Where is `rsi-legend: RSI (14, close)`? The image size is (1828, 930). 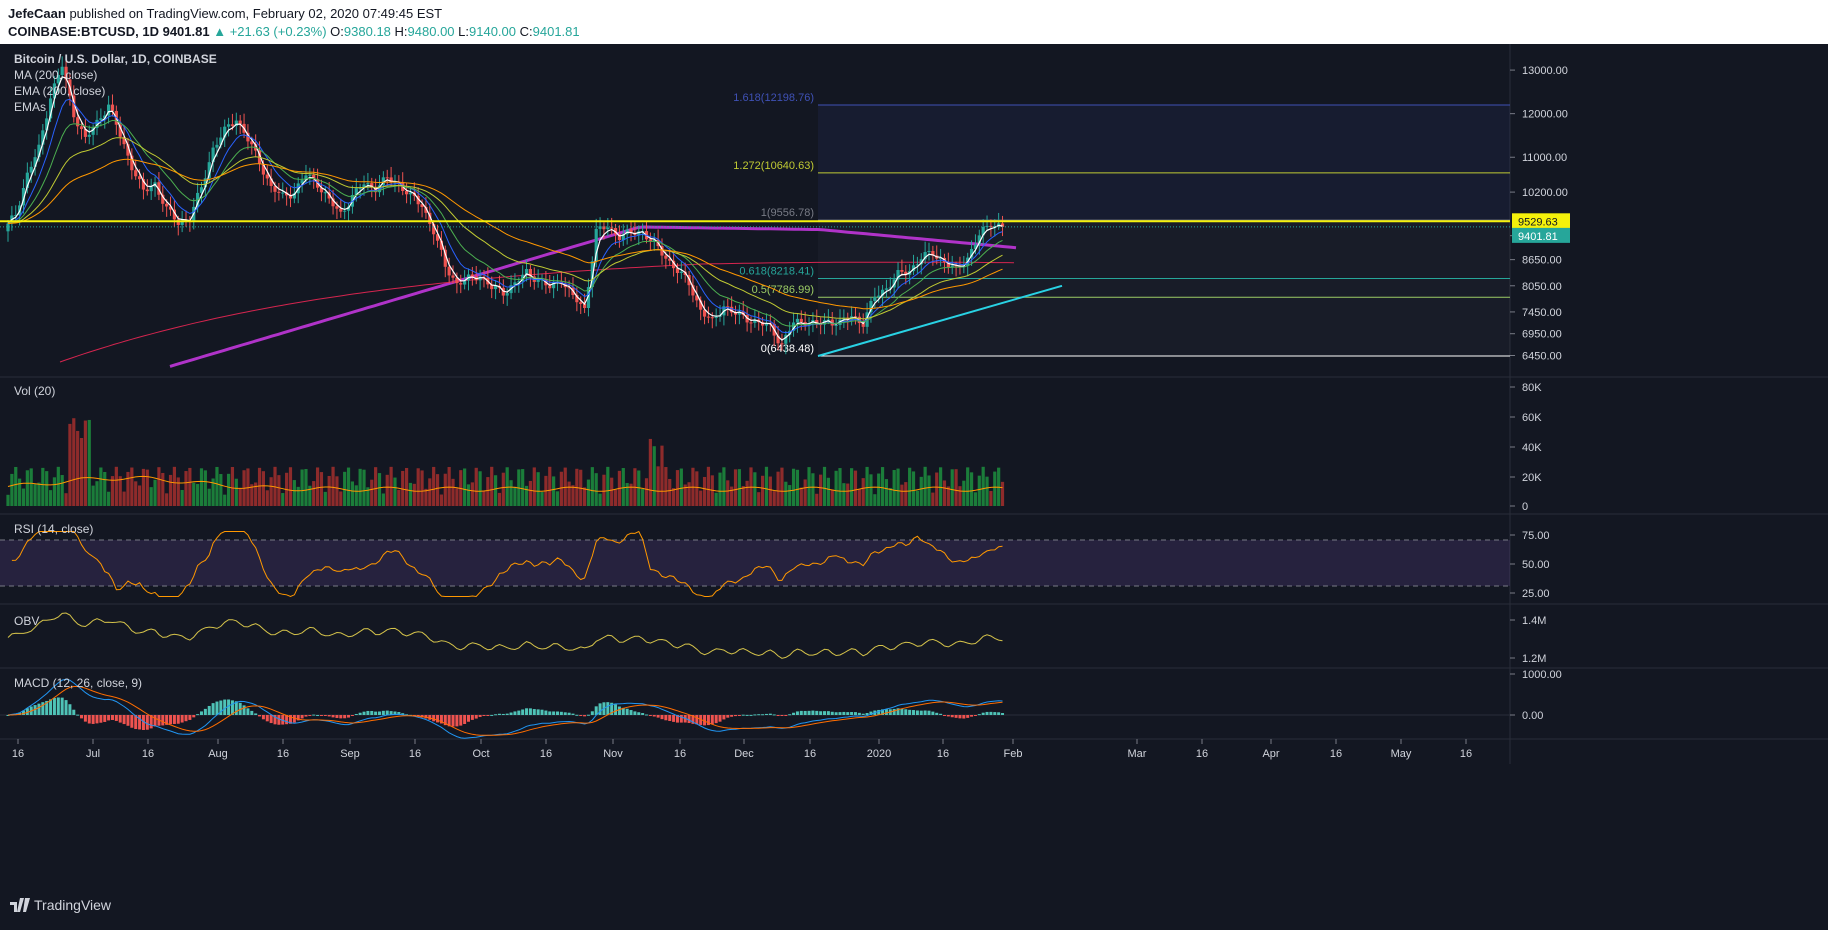
rsi-legend: RSI (14, close) is located at coordinates (54, 529).